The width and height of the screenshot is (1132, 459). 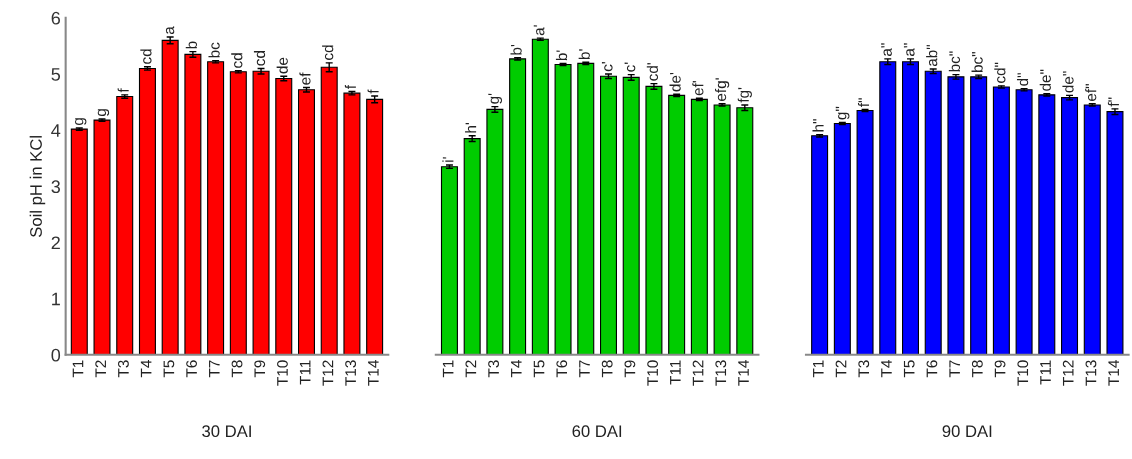 What do you see at coordinates (932, 55) in the screenshot?
I see `data-label: ab"` at bounding box center [932, 55].